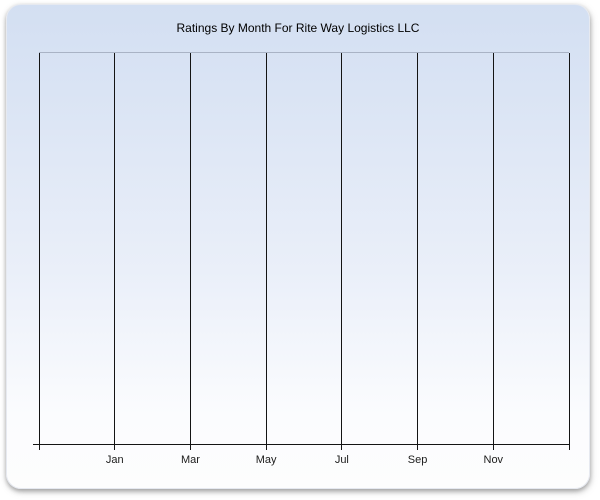 This screenshot has width=600, height=500. What do you see at coordinates (266, 460) in the screenshot?
I see `x-tick-label: May` at bounding box center [266, 460].